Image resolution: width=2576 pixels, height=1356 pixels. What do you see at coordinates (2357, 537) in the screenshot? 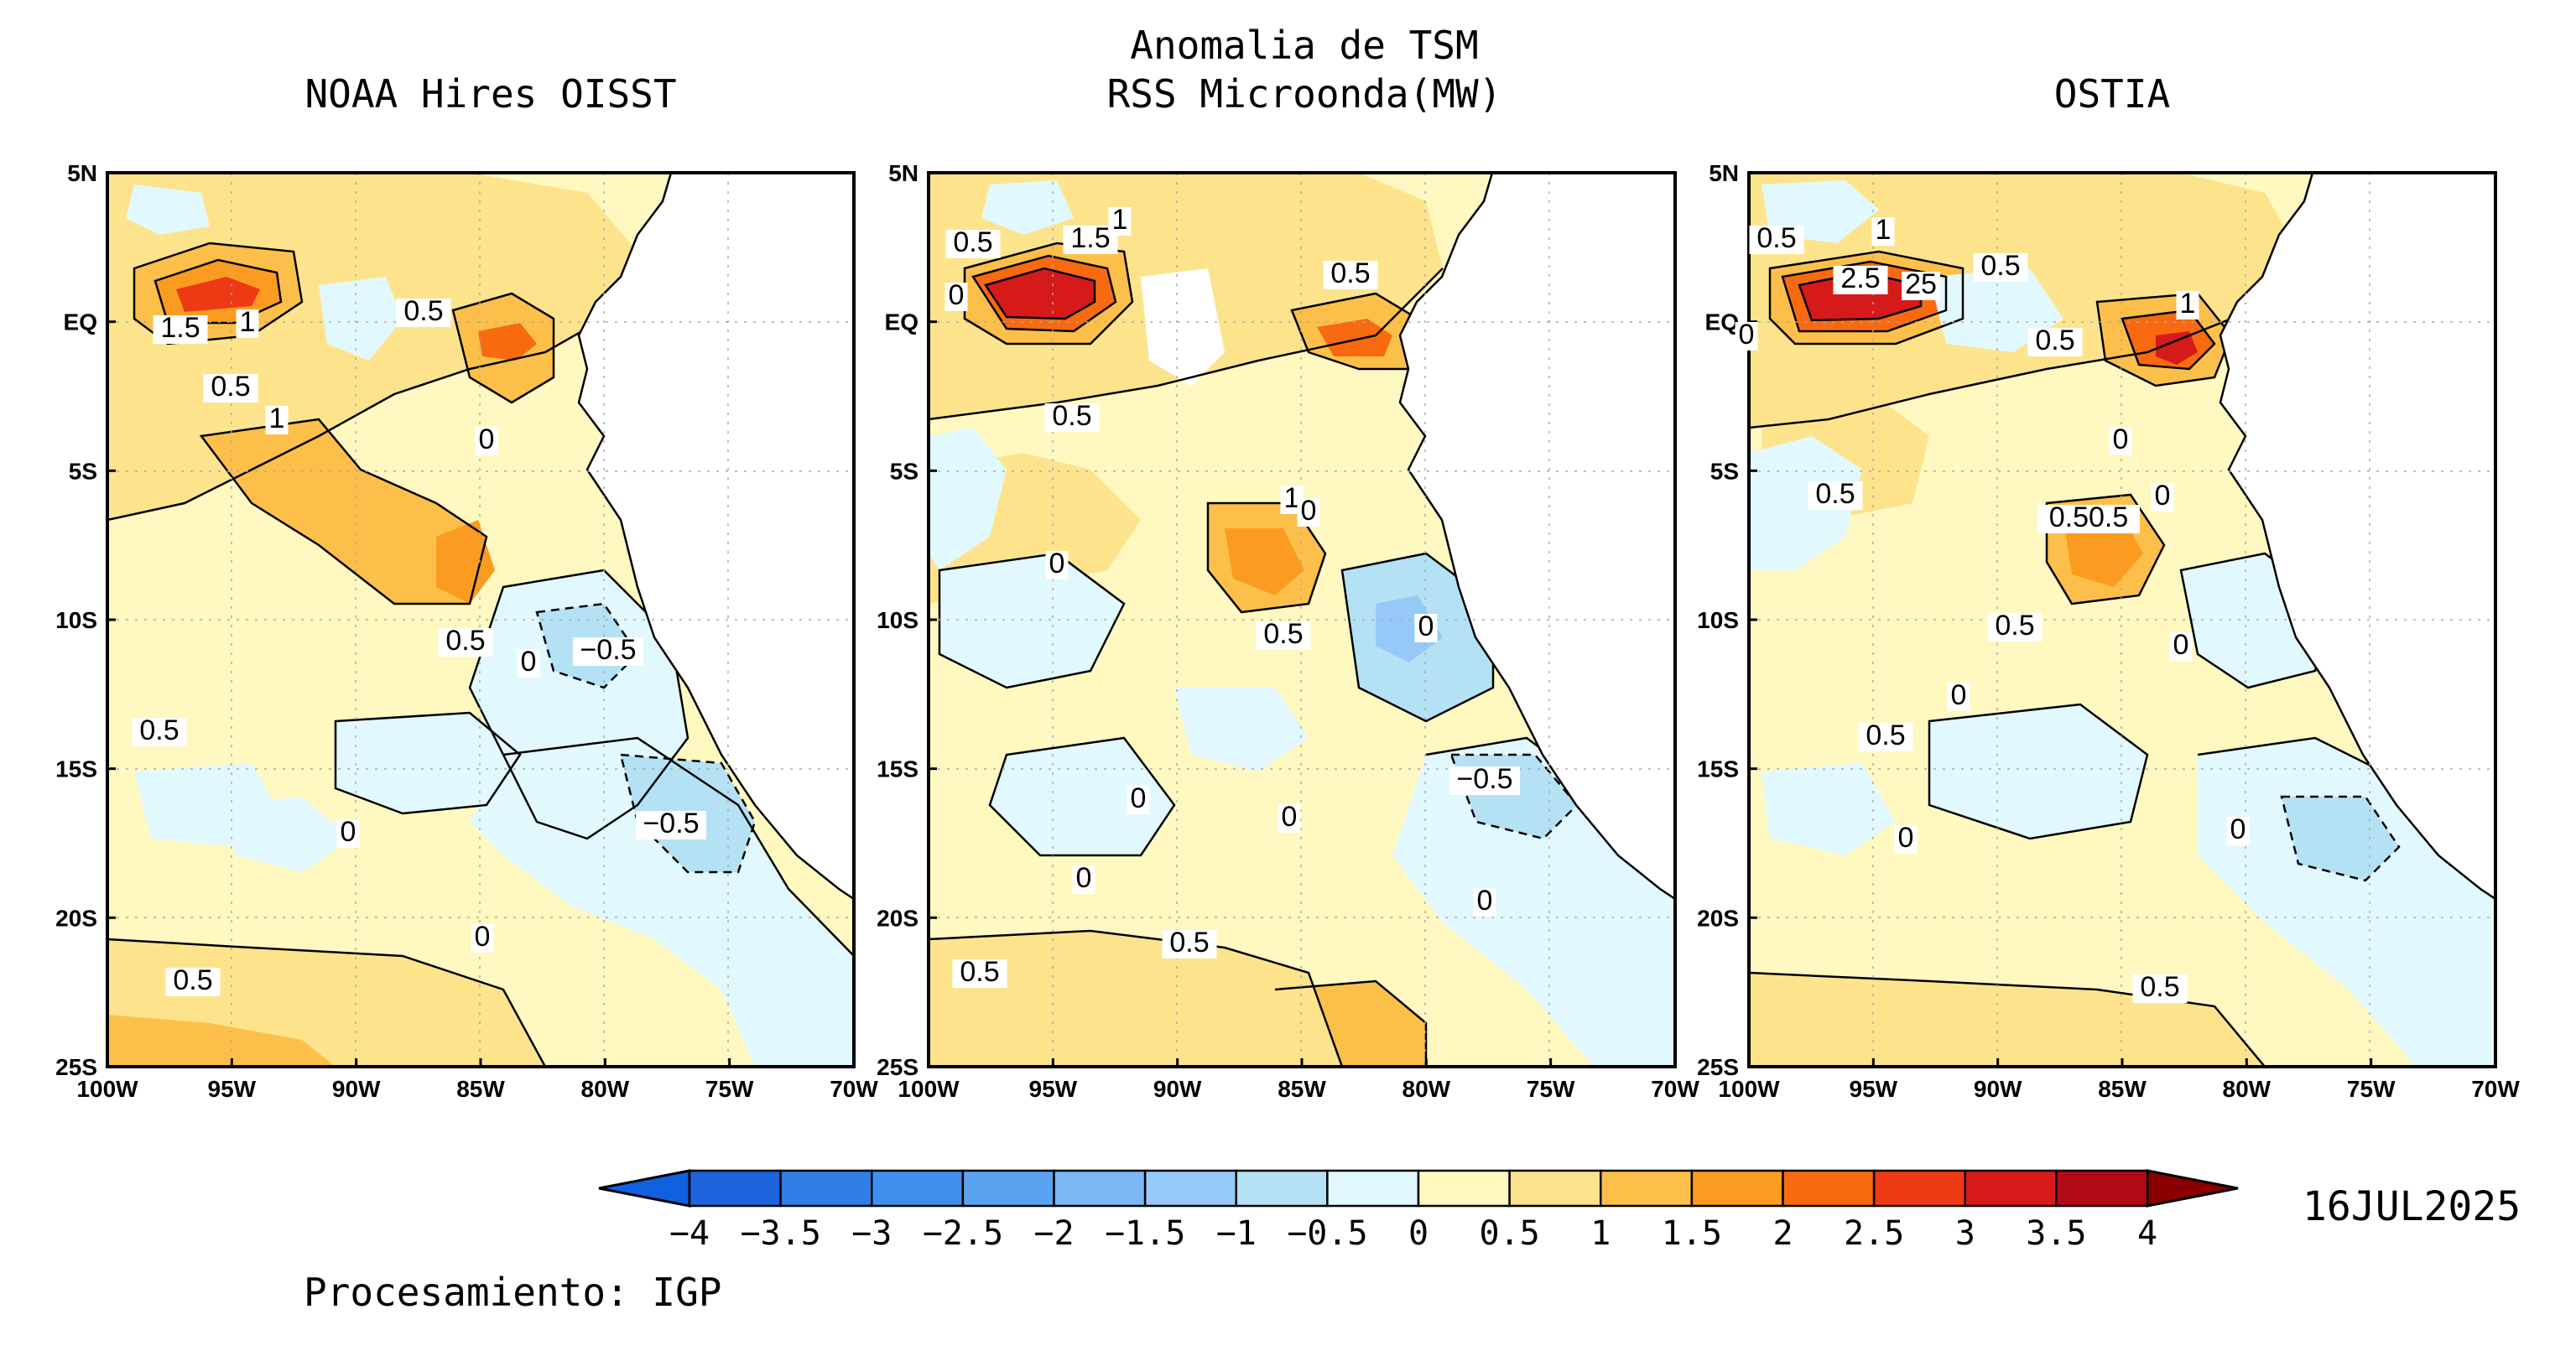
I see `land-mass` at bounding box center [2357, 537].